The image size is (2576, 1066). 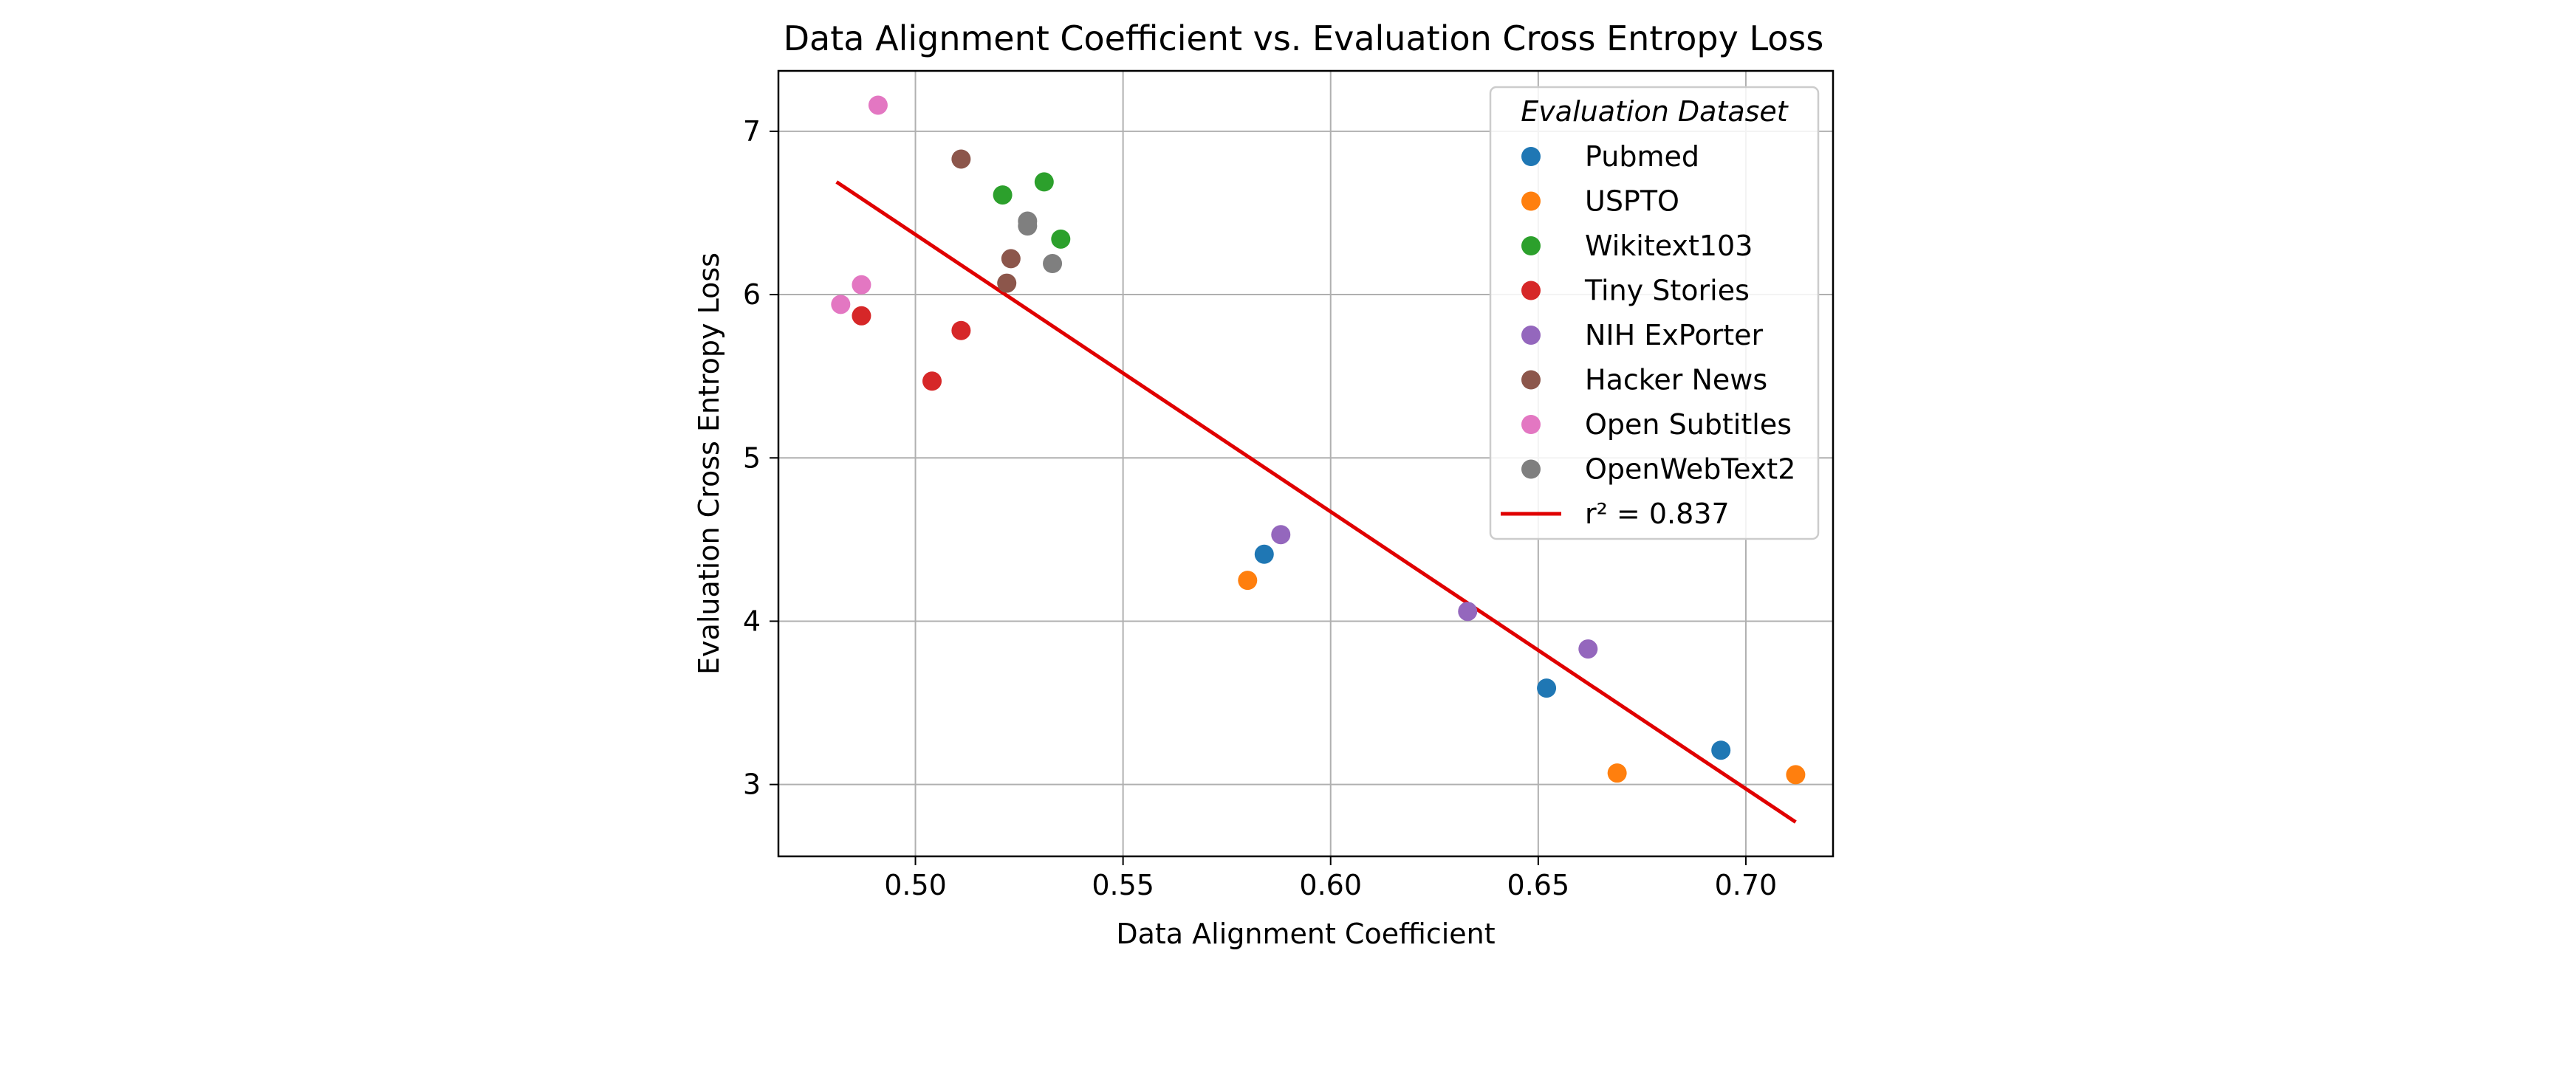 What do you see at coordinates (1642, 156) in the screenshot?
I see `legend-label-pubmed: Pubmed` at bounding box center [1642, 156].